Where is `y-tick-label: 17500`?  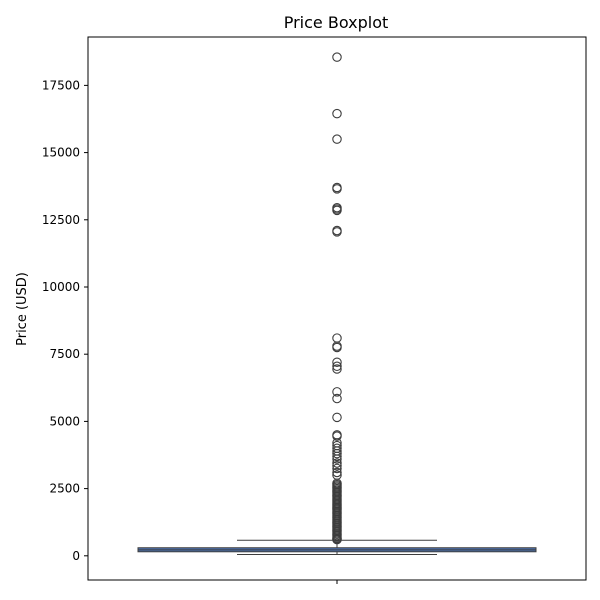 y-tick-label: 17500 is located at coordinates (61, 85).